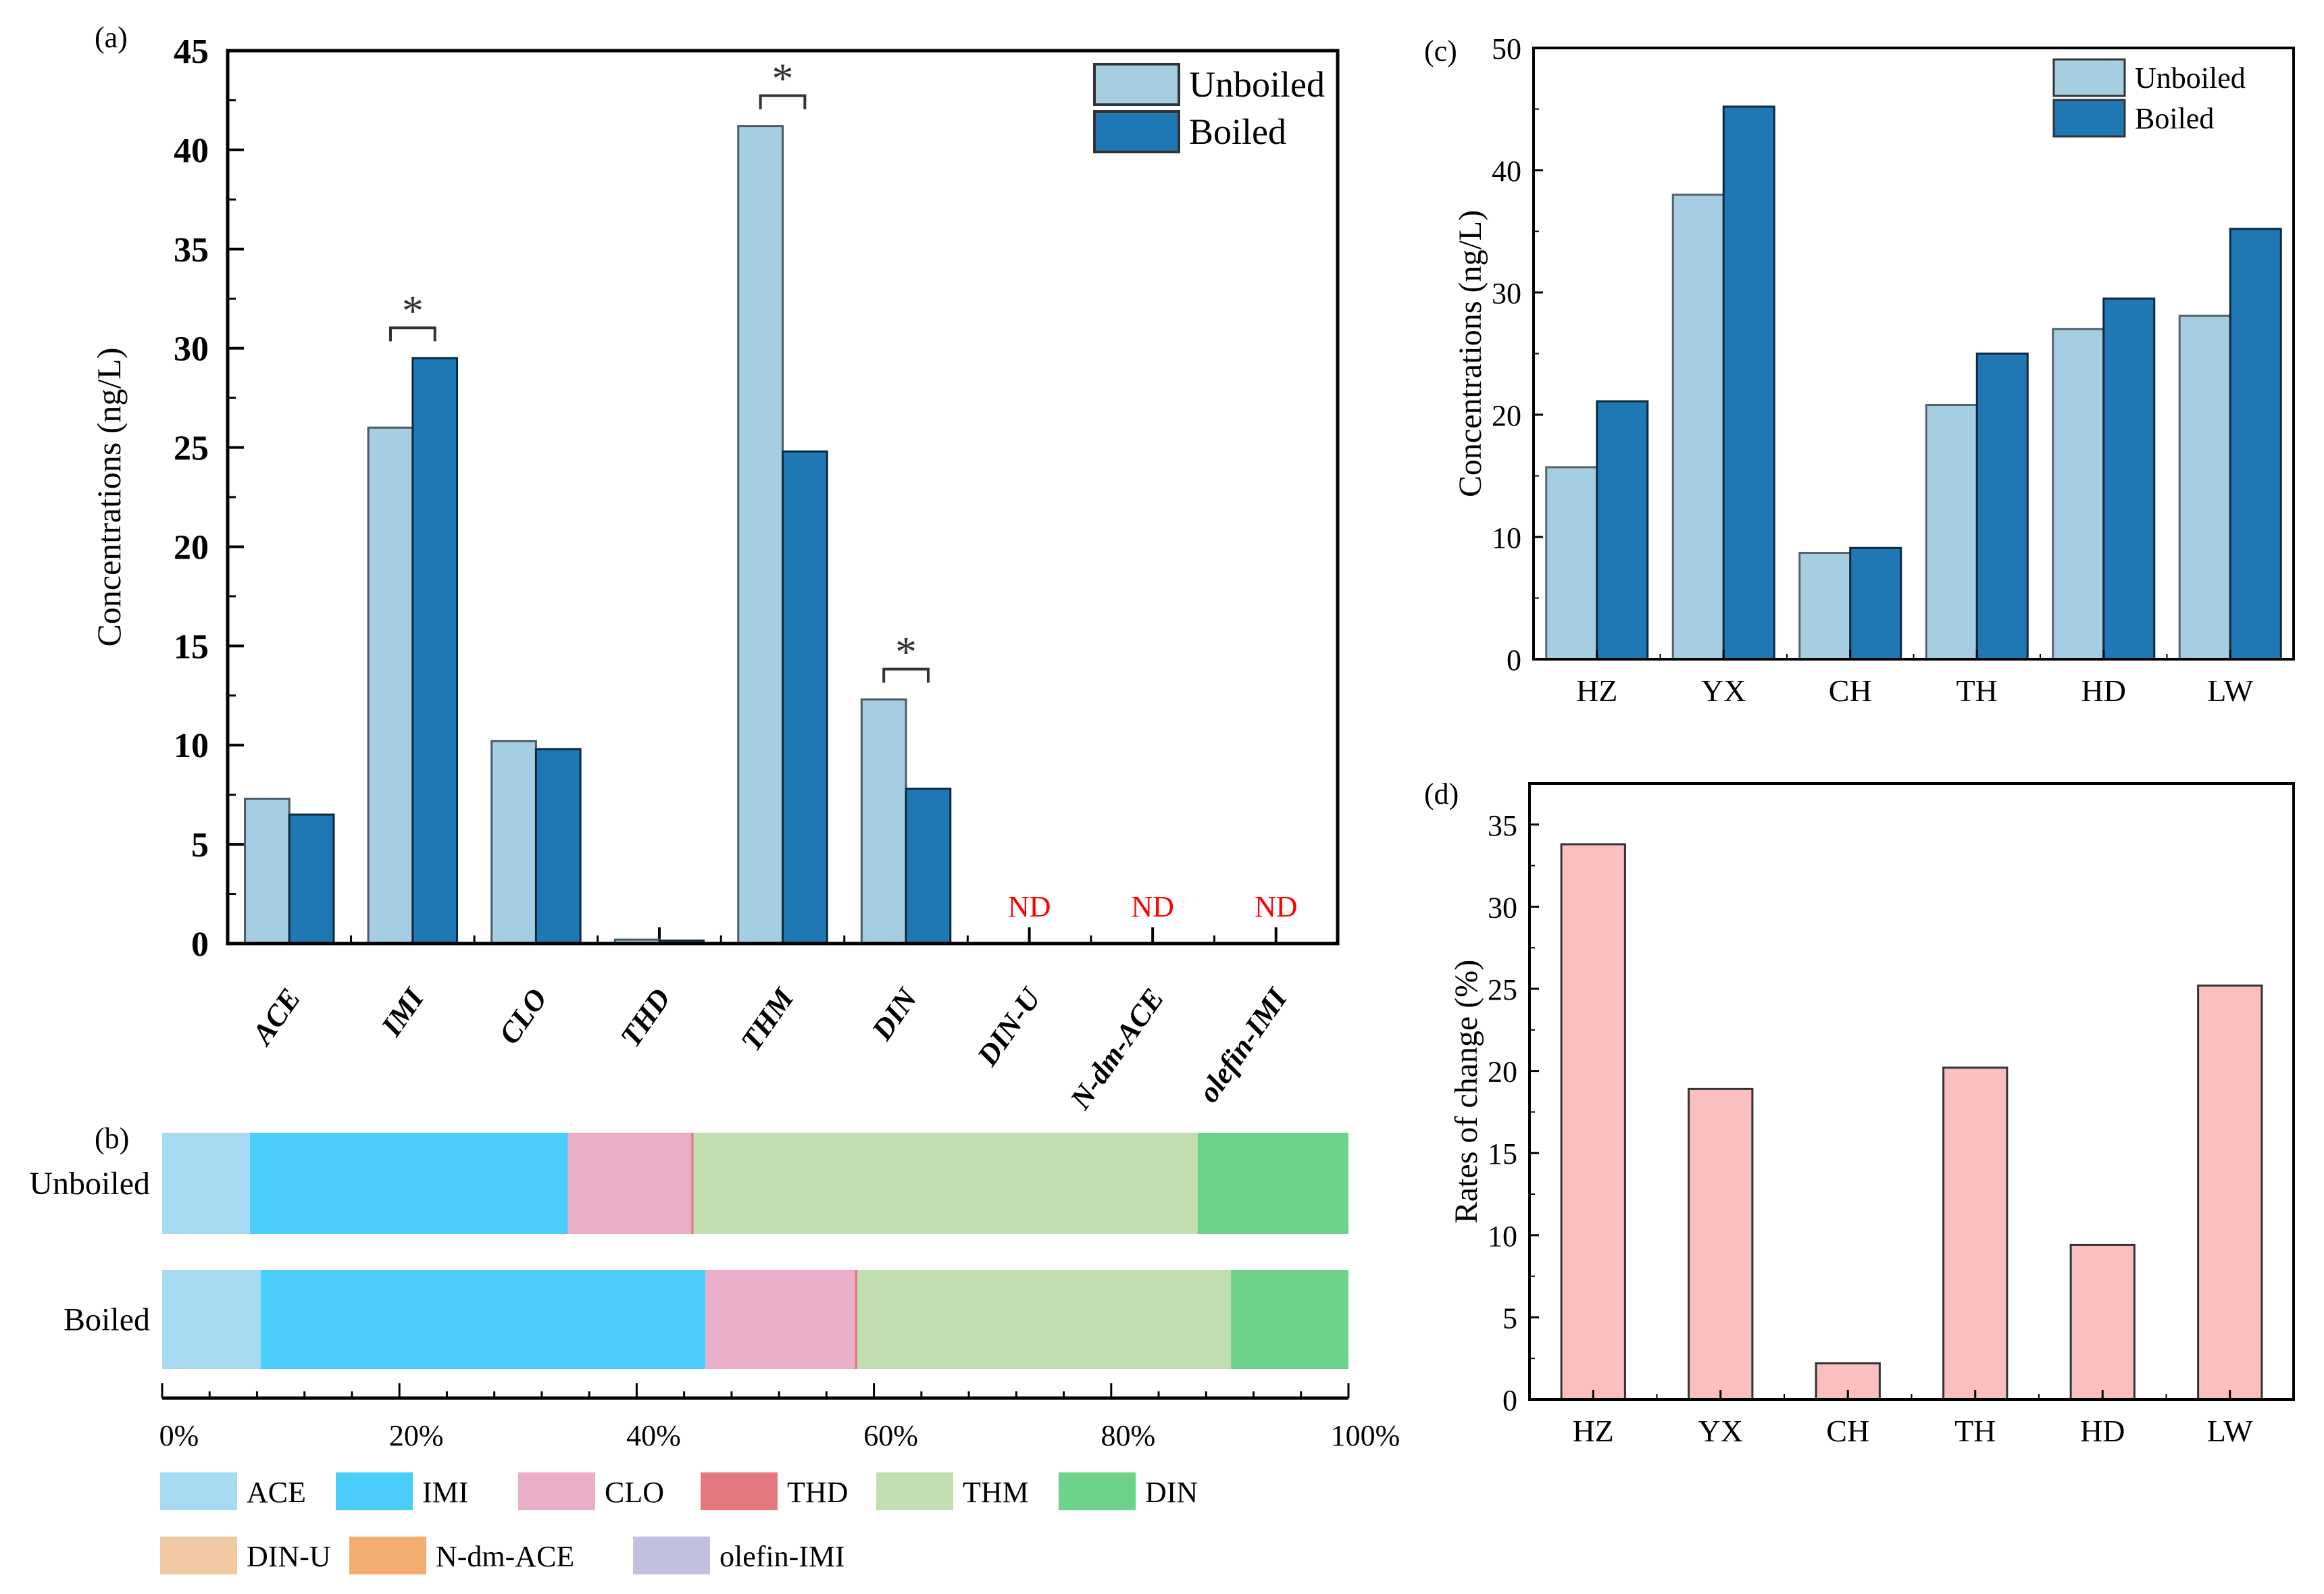 This screenshot has width=2324, height=1594. Describe the element at coordinates (634, 1492) in the screenshot. I see `legend-label: CLO` at that location.